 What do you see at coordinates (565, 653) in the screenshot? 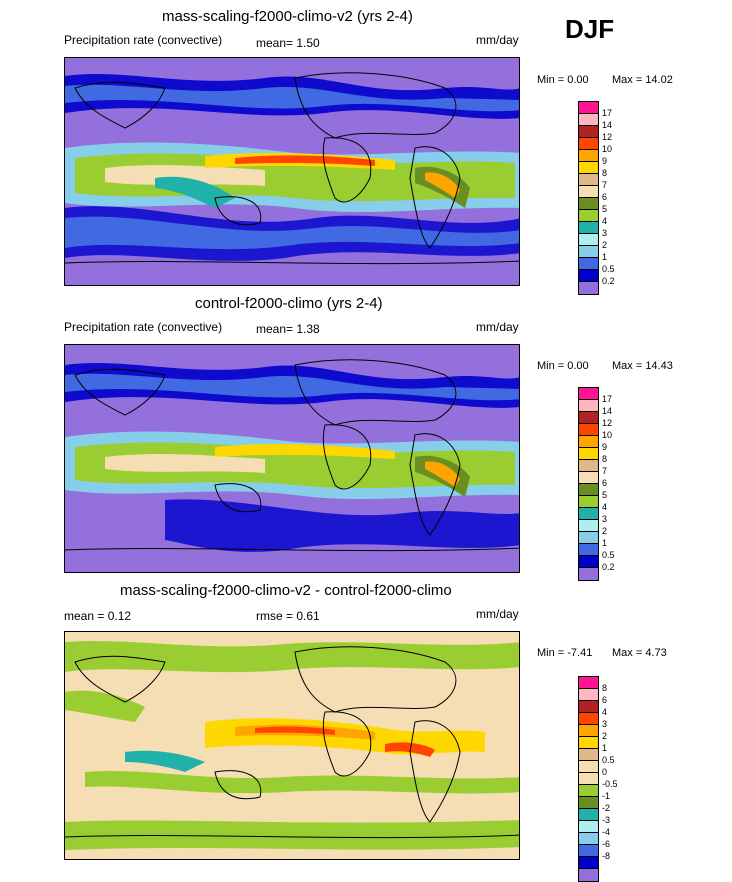
I see `panel3-min: Min = -7.41` at bounding box center [565, 653].